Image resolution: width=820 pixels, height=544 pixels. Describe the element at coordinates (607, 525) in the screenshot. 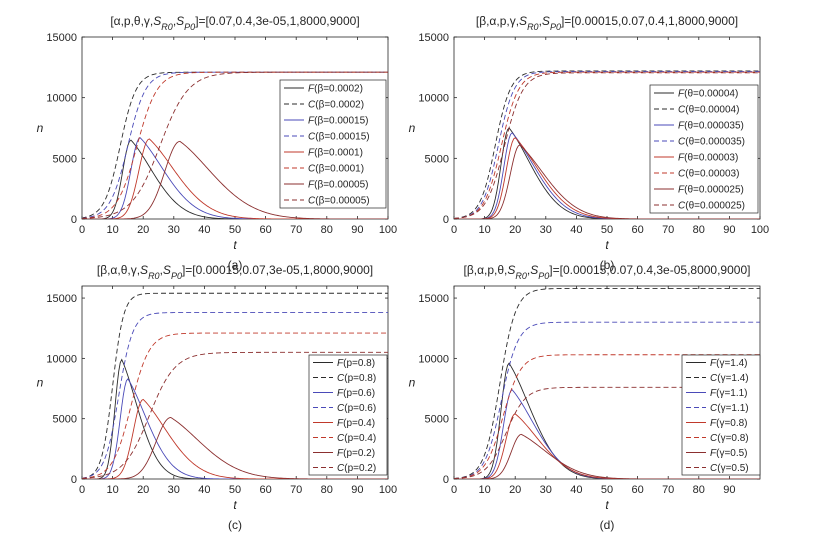

I see `panel-caption: (d)` at that location.